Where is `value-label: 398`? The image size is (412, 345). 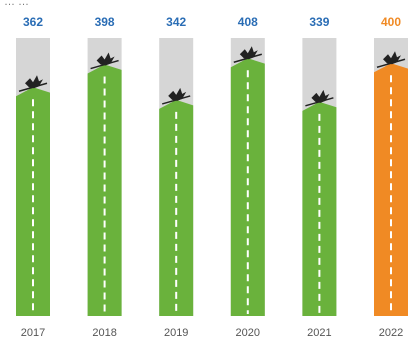 value-label: 398 is located at coordinates (105, 22).